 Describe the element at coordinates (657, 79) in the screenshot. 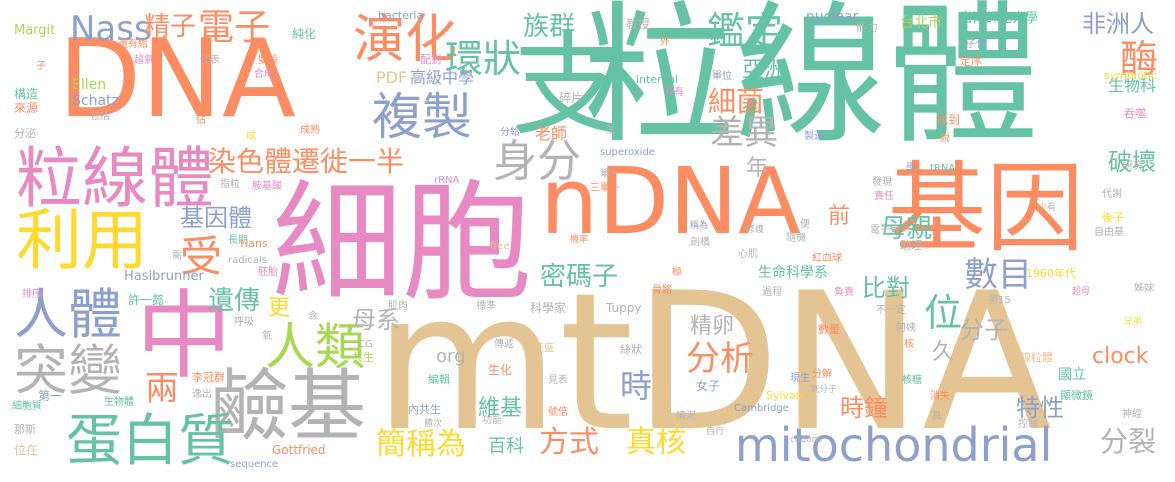

I see `cloud-word: internal` at that location.